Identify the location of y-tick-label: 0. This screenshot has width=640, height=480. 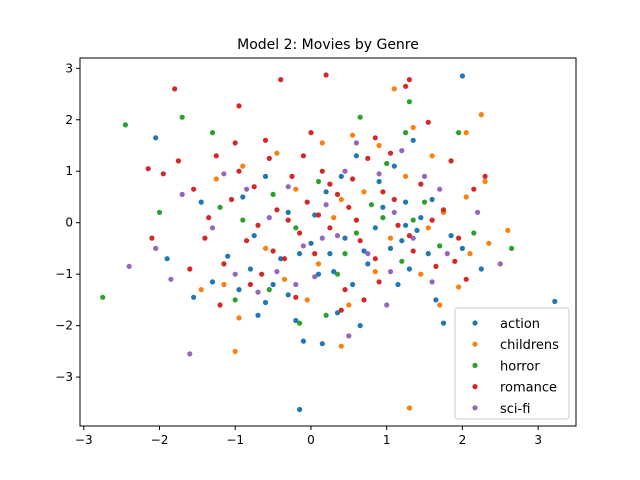
(69, 223).